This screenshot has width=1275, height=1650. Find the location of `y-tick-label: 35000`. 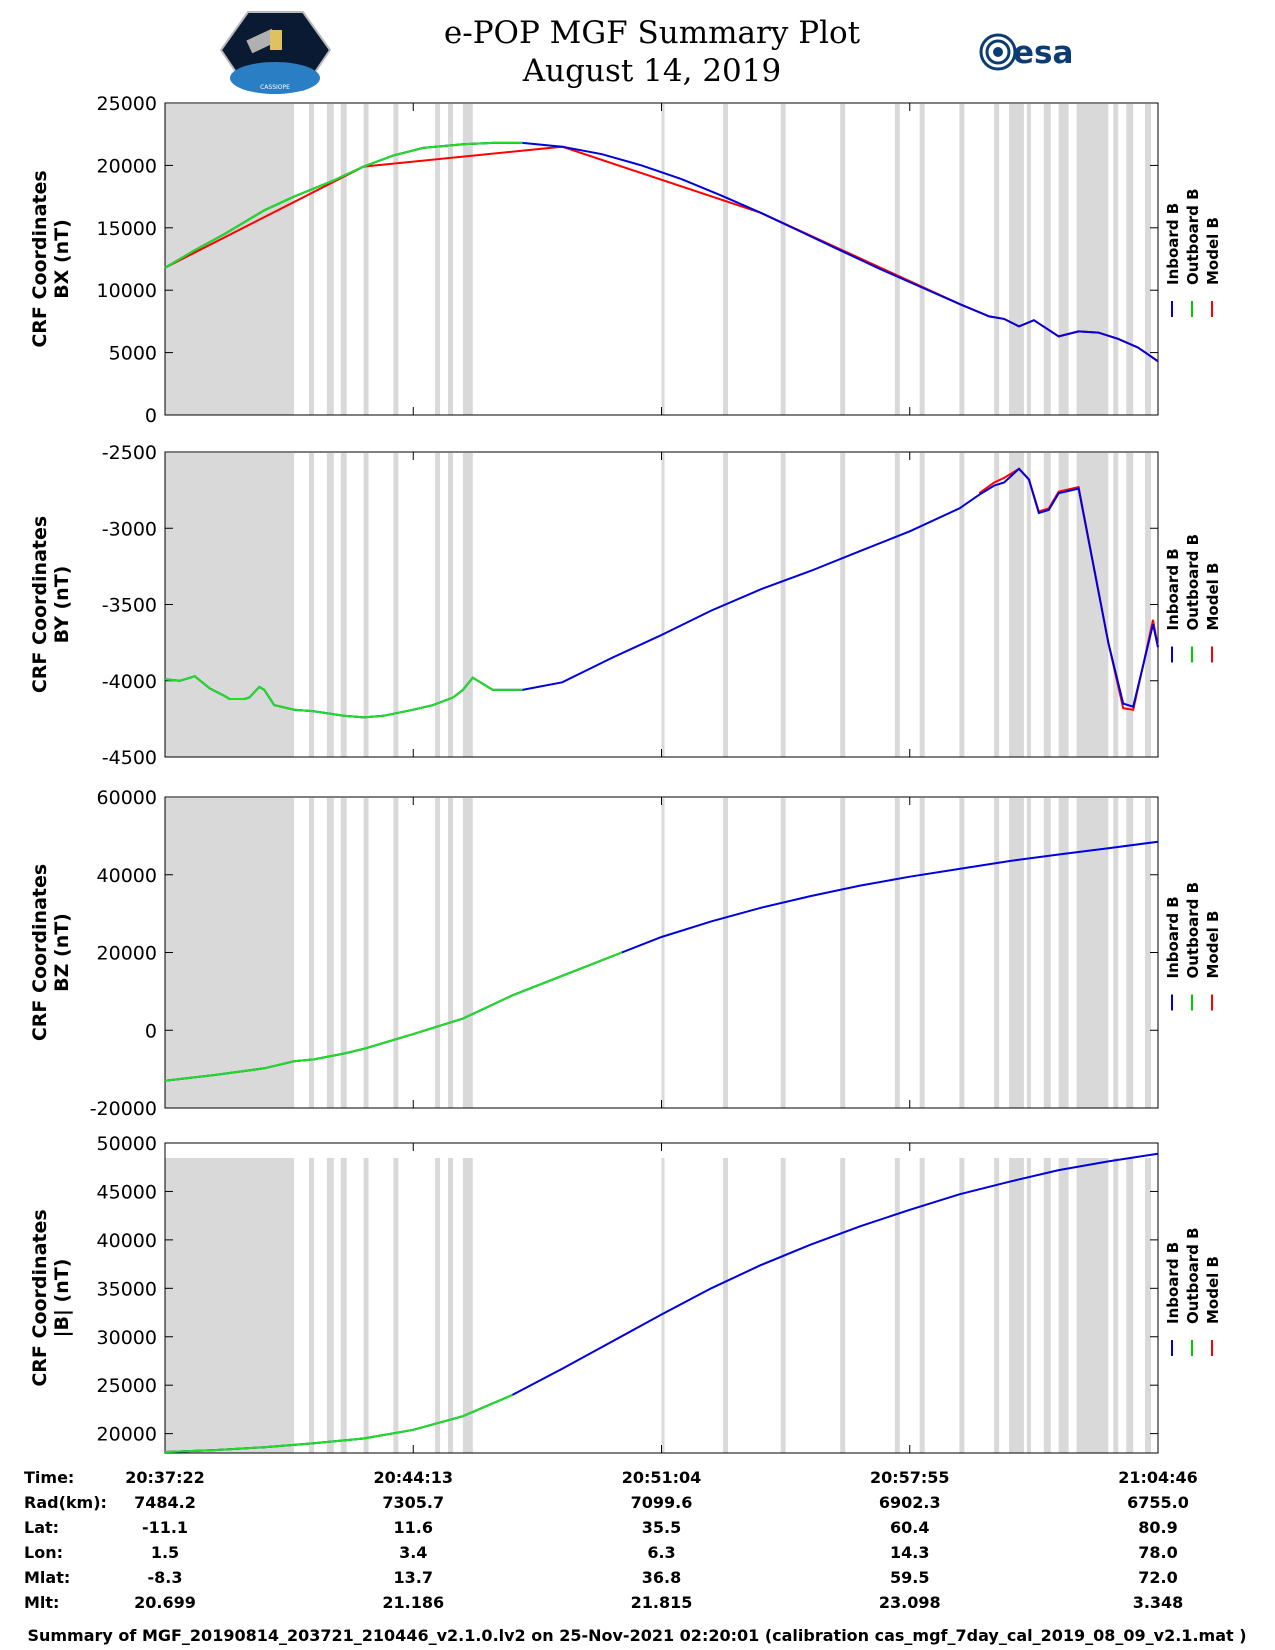

y-tick-label: 35000 is located at coordinates (127, 1289).